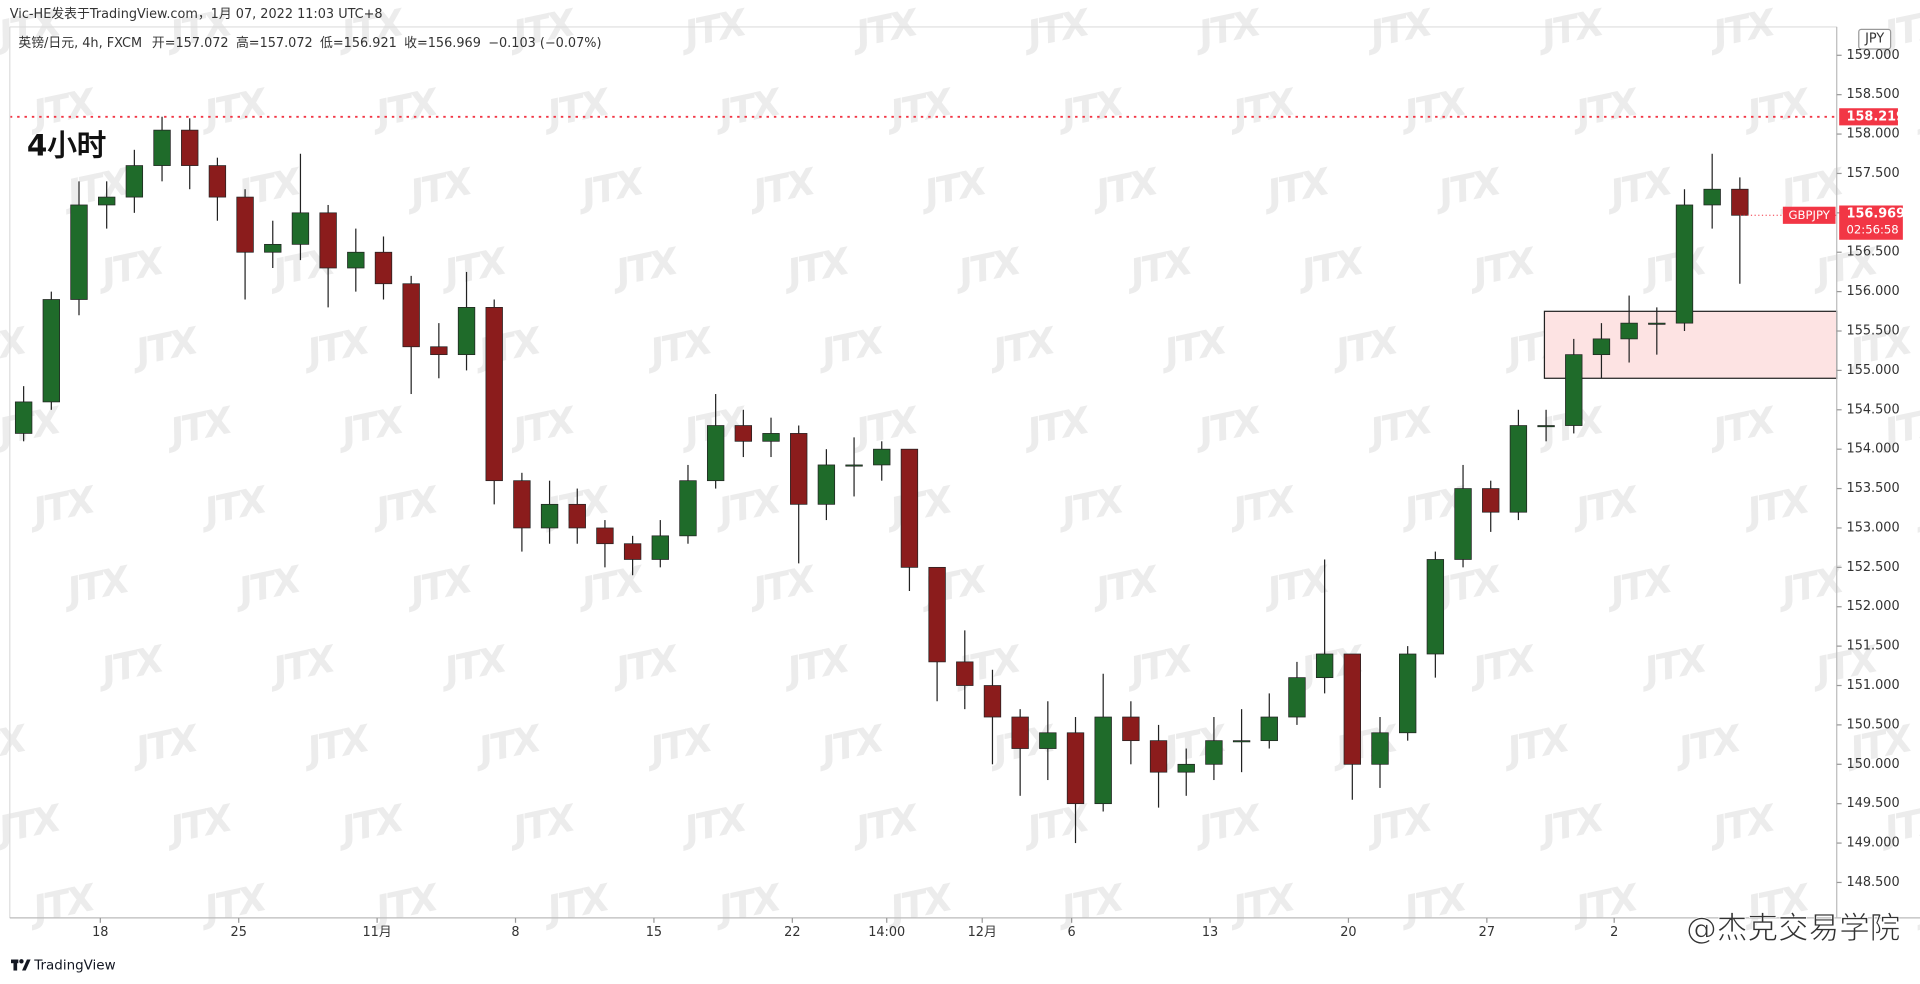 This screenshot has height=984, width=1920. What do you see at coordinates (1873, 843) in the screenshot?
I see `y-tick-label: 149.000` at bounding box center [1873, 843].